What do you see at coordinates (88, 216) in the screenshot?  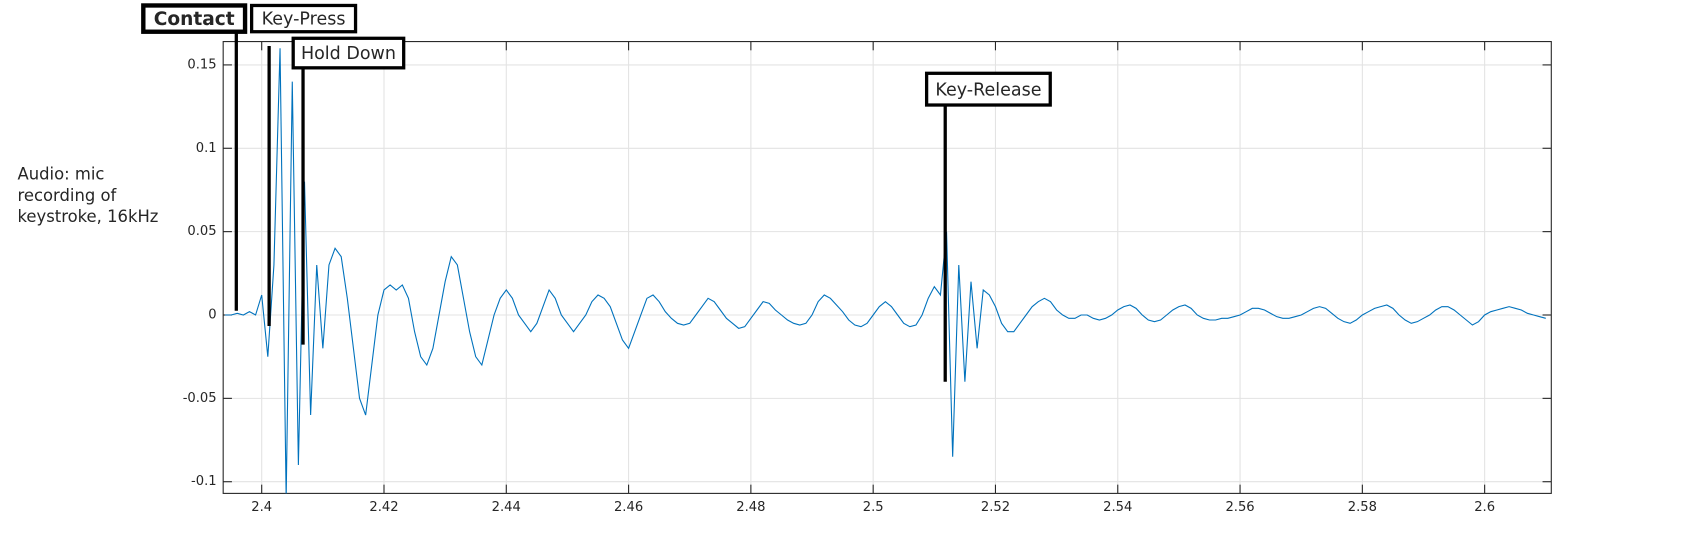 I see `y-axis-label: keystroke, 16kHz` at bounding box center [88, 216].